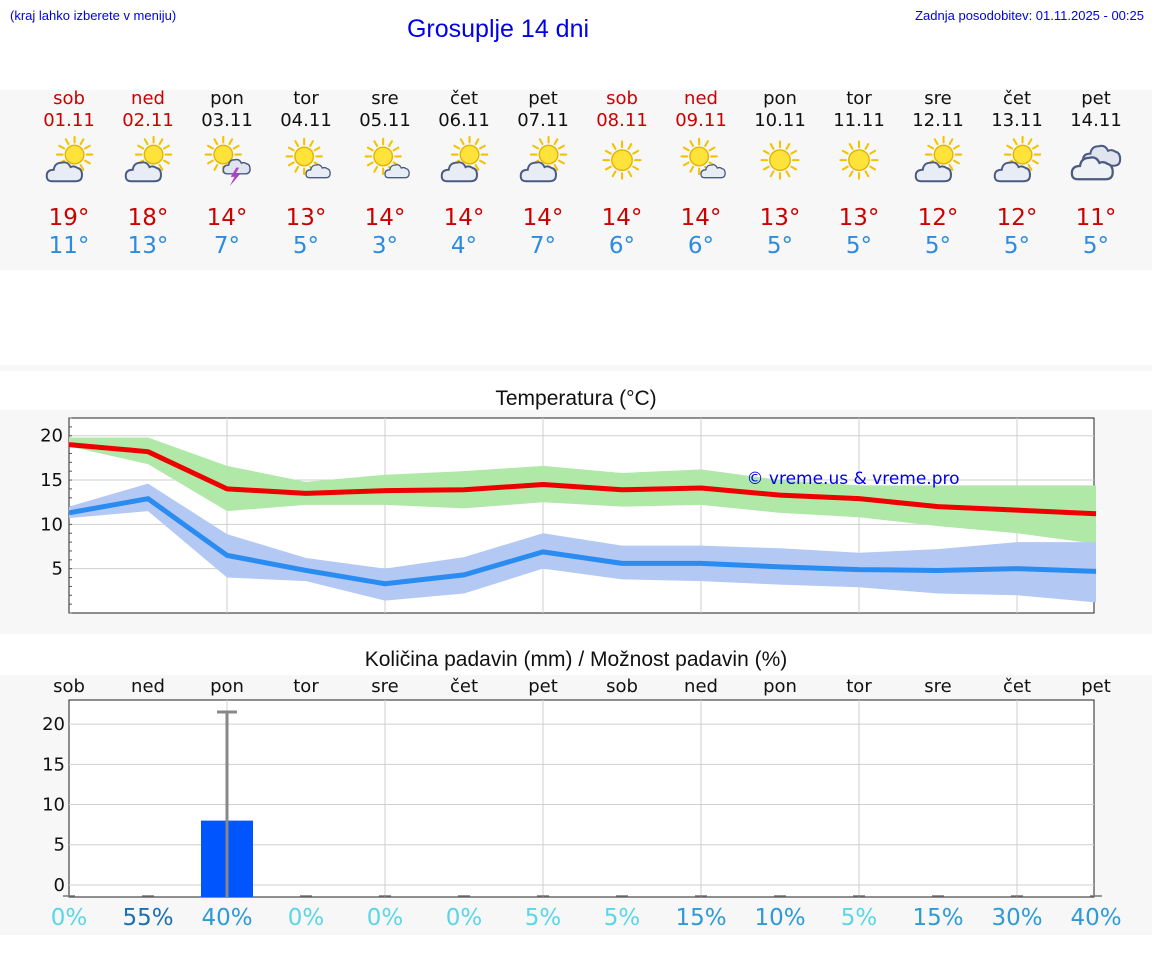 The width and height of the screenshot is (1152, 975). What do you see at coordinates (385, 120) in the screenshot?
I see `day-date: 05.11` at bounding box center [385, 120].